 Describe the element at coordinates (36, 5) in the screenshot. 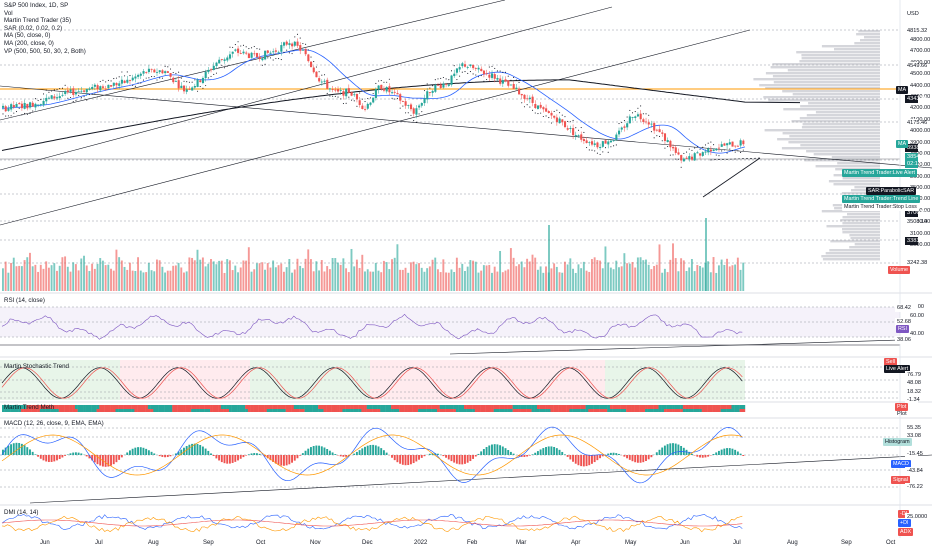

I see `symbol-title: S&P 500 Index, 1D, SP` at that location.